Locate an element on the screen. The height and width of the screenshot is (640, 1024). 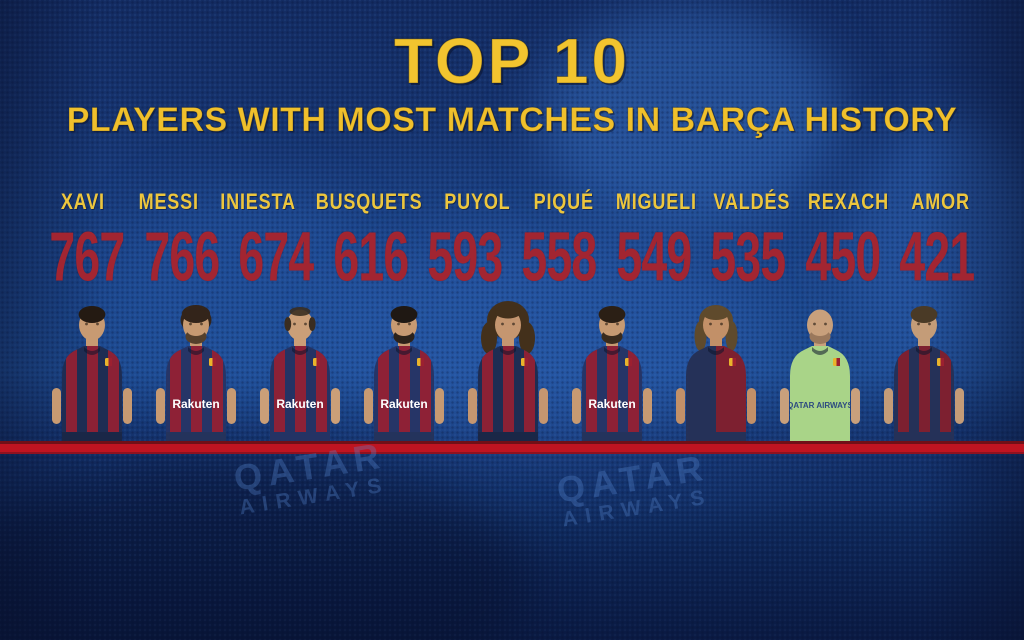
player-name: MESSI is located at coordinates (169, 201).